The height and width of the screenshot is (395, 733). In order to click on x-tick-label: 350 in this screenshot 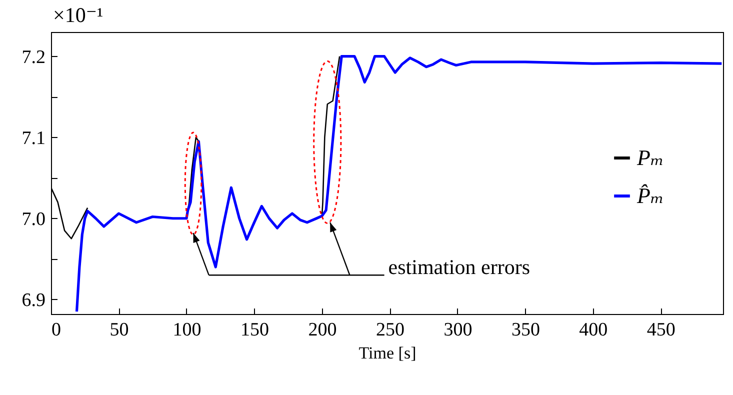, I will do `click(525, 330)`.